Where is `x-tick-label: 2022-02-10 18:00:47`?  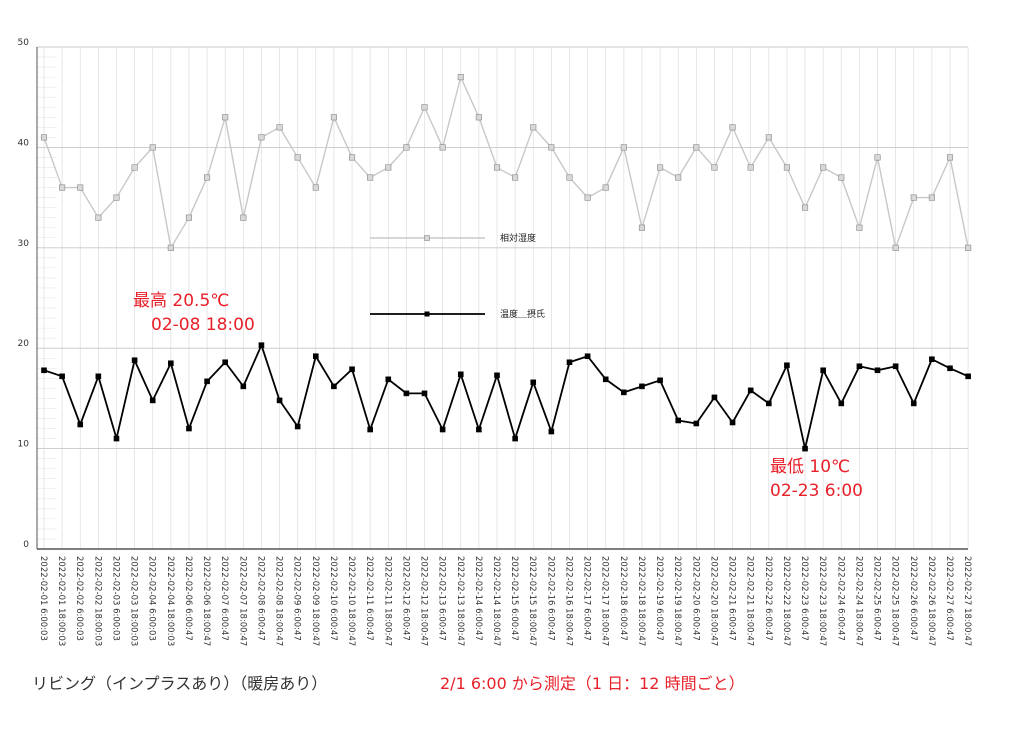 x-tick-label: 2022-02-10 18:00:47 is located at coordinates (351, 601).